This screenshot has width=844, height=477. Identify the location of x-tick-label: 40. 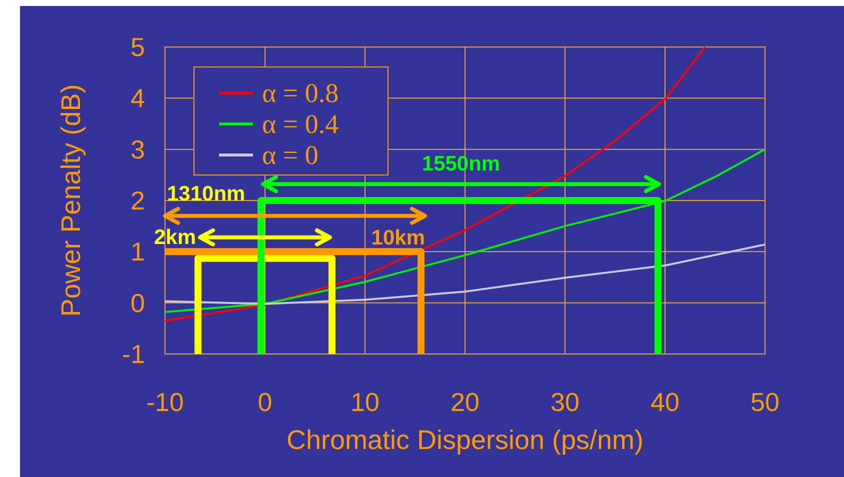
(665, 402).